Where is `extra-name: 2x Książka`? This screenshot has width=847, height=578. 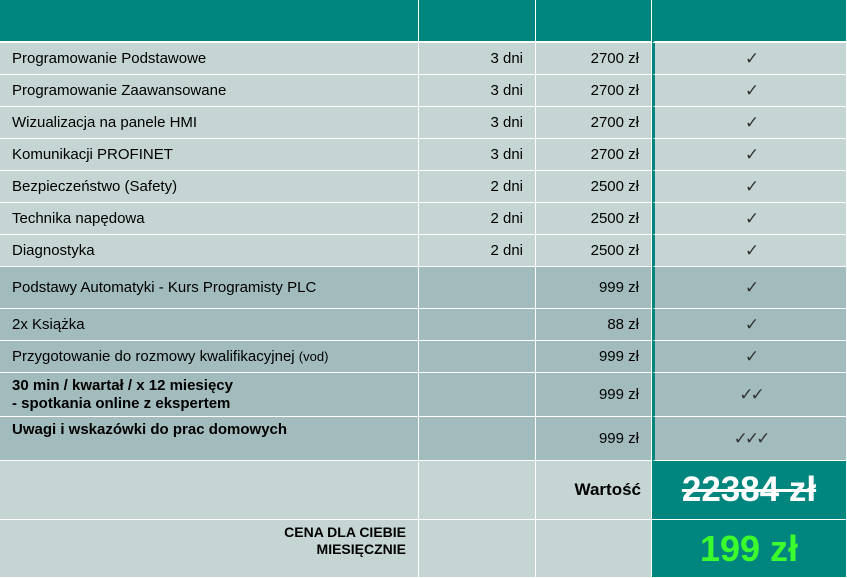 extra-name: 2x Książka is located at coordinates (209, 325).